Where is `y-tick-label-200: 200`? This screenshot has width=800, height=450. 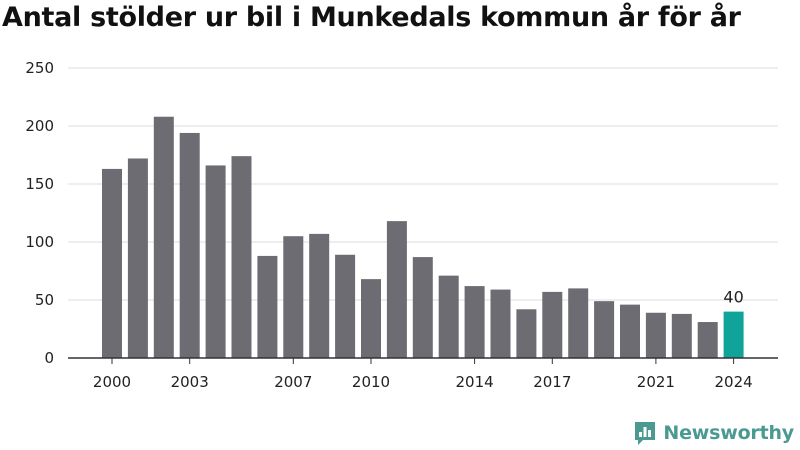 y-tick-label-200: 200 is located at coordinates (39, 126).